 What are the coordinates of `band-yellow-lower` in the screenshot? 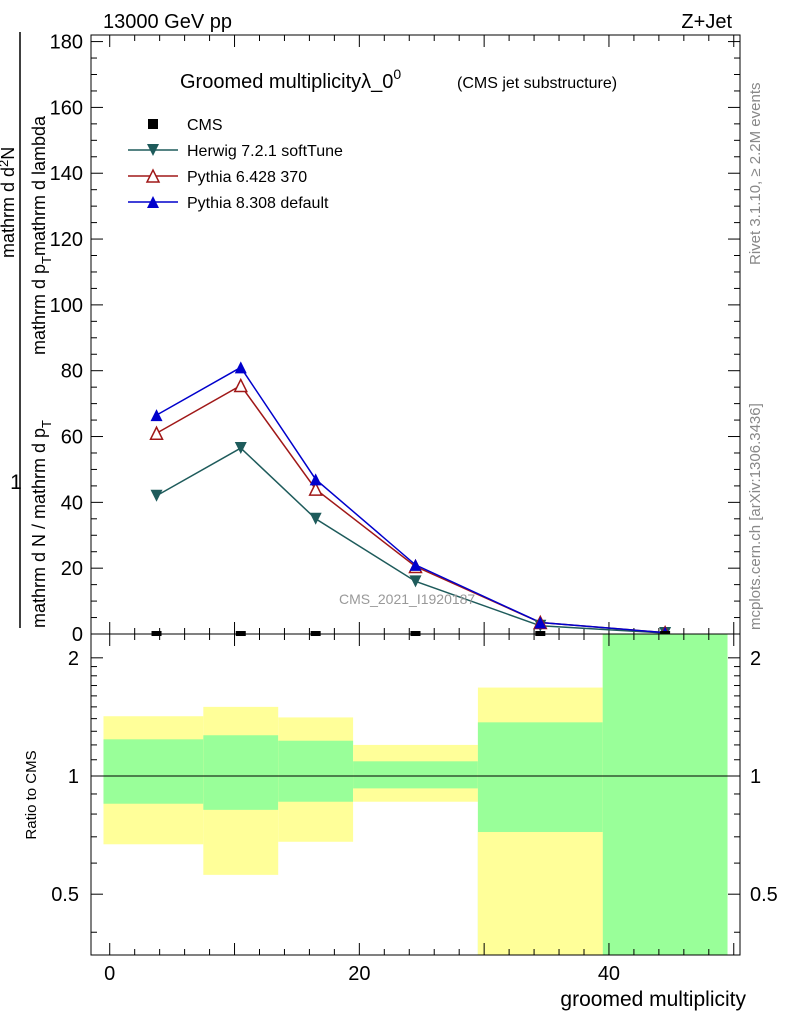 It's located at (540, 893).